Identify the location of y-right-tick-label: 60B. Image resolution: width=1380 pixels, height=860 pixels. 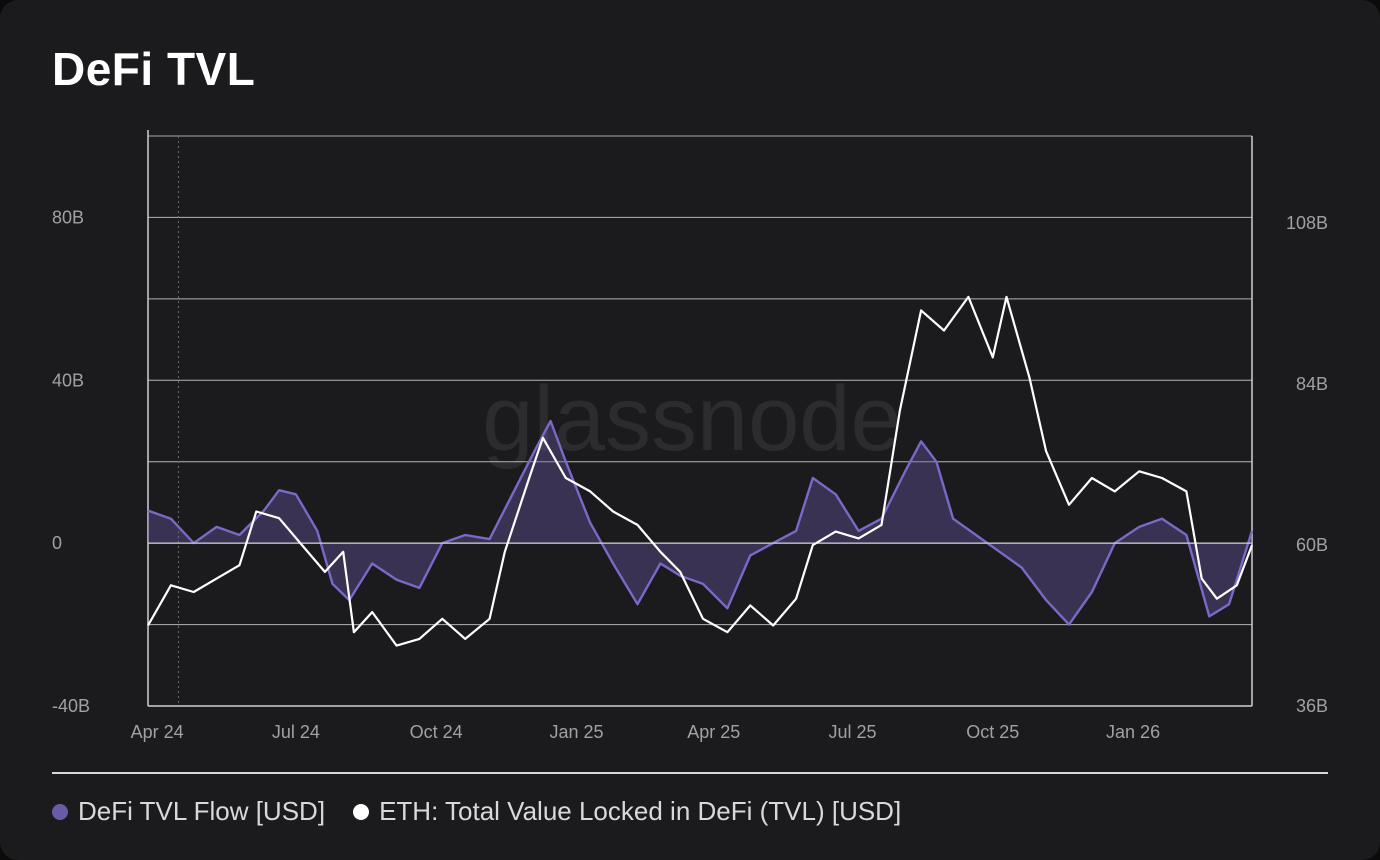
(1312, 545).